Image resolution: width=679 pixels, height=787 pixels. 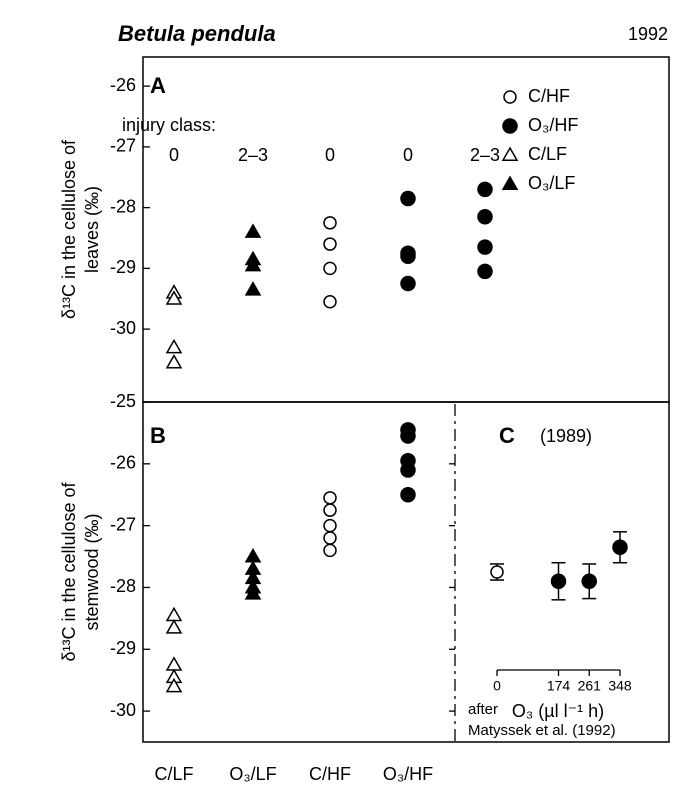 I want to click on panel-letter: A, so click(x=158, y=85).